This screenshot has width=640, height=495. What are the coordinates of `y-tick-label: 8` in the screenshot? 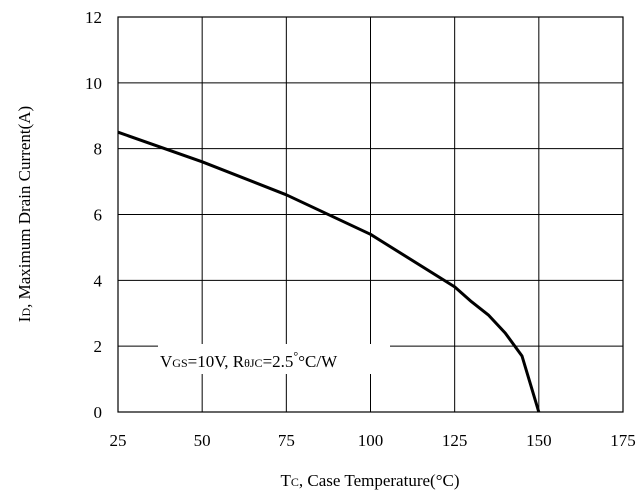 It's located at (98, 149).